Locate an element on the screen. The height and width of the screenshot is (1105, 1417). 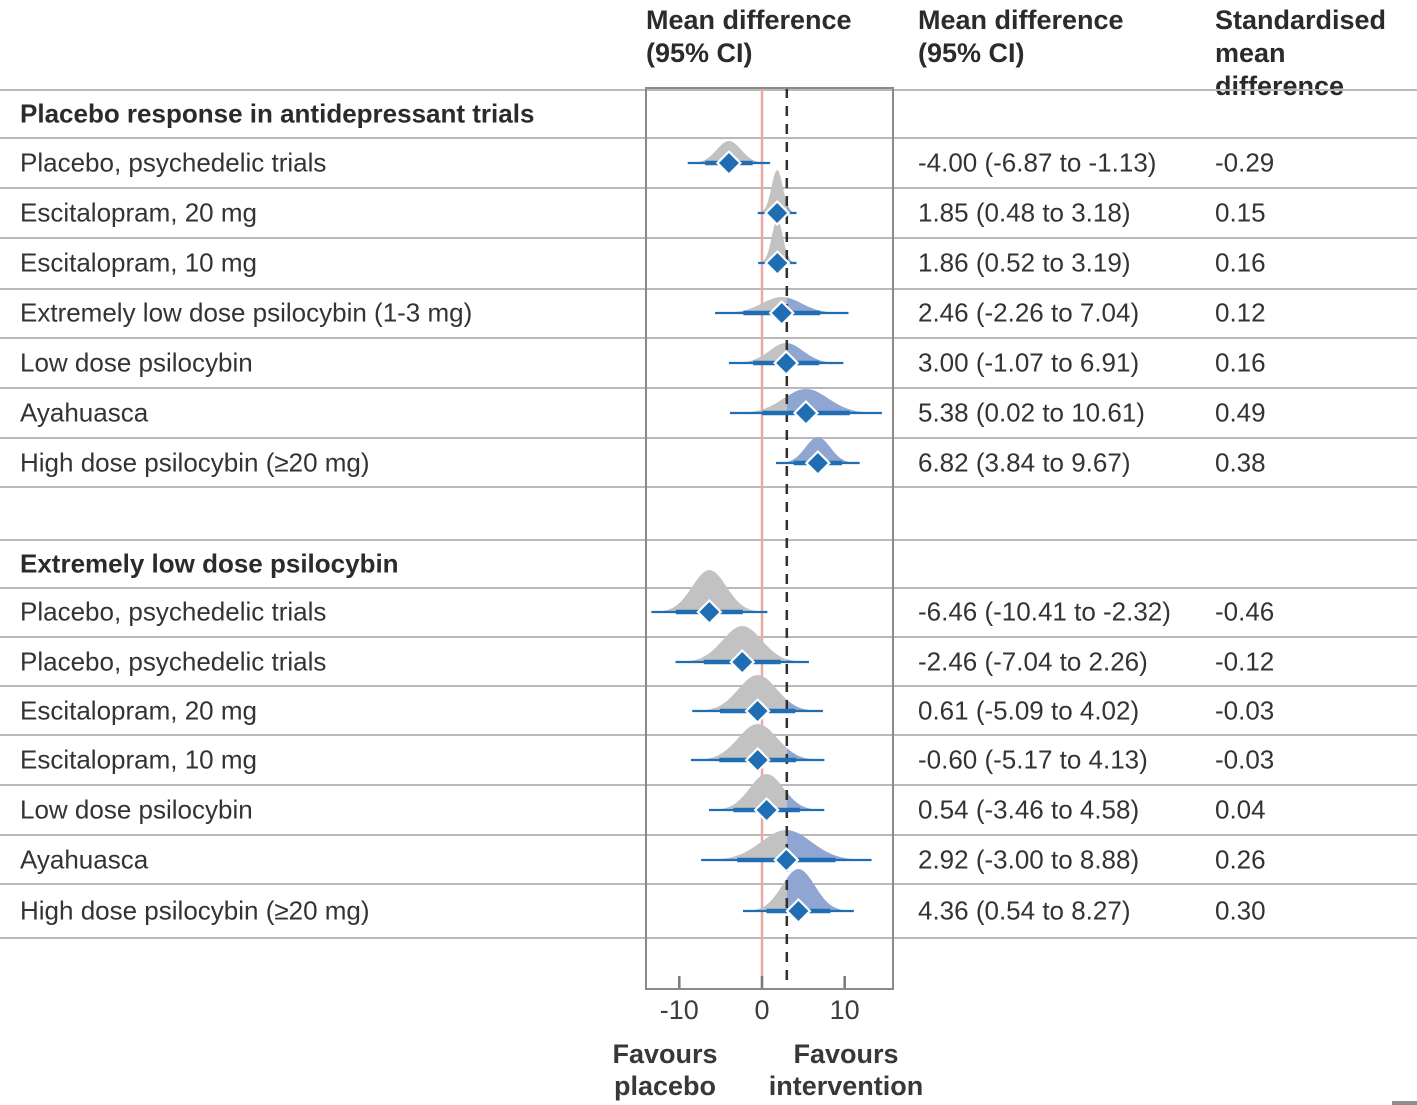
column-header-plot: Mean difference (95% CI) is located at coordinates (749, 36).